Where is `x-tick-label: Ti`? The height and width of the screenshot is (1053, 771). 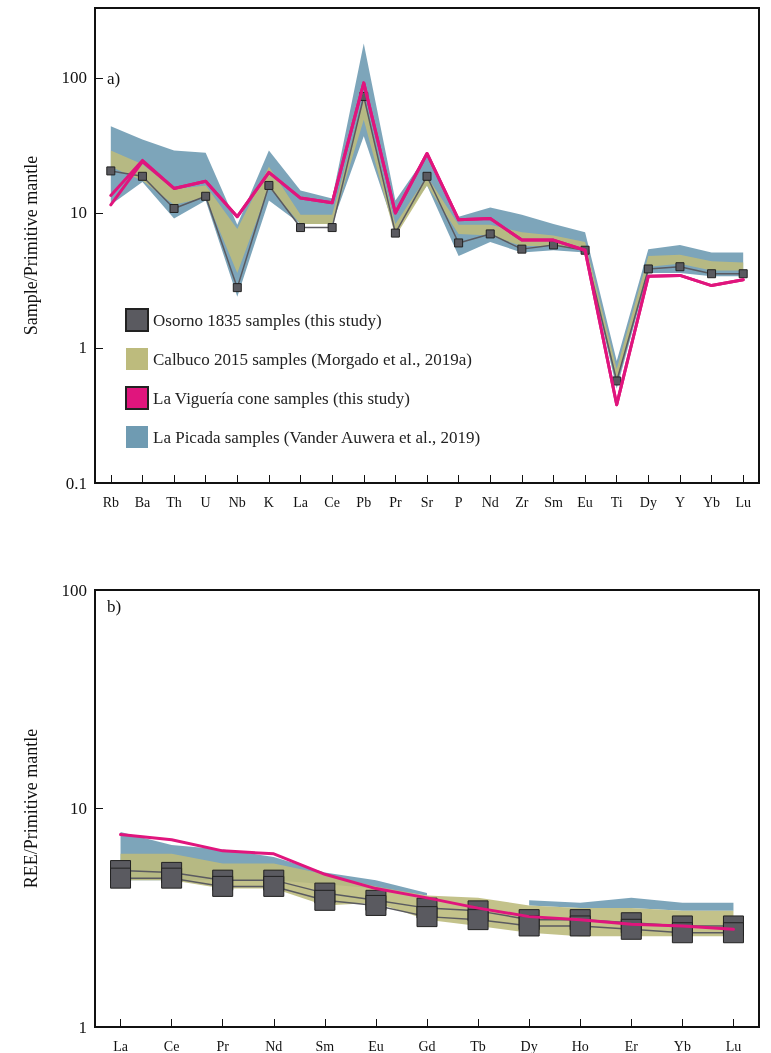 x-tick-label: Ti is located at coordinates (616, 502).